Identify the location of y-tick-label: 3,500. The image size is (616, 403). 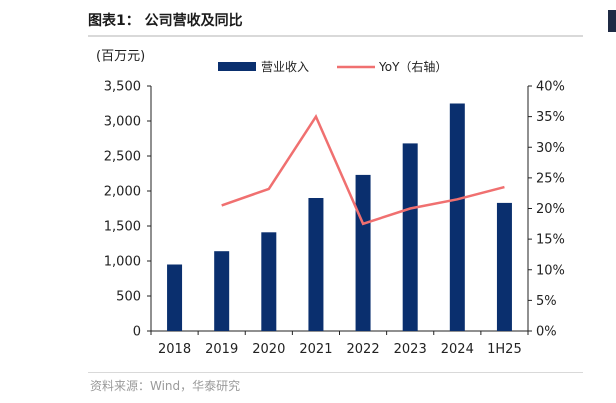
(122, 87).